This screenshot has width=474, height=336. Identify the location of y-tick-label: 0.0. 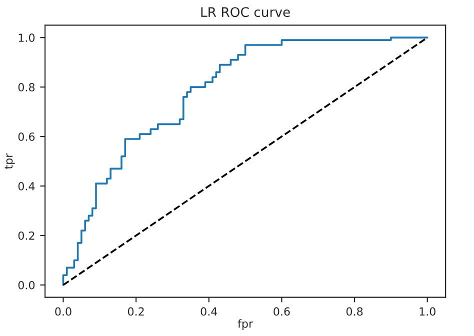
(26, 285).